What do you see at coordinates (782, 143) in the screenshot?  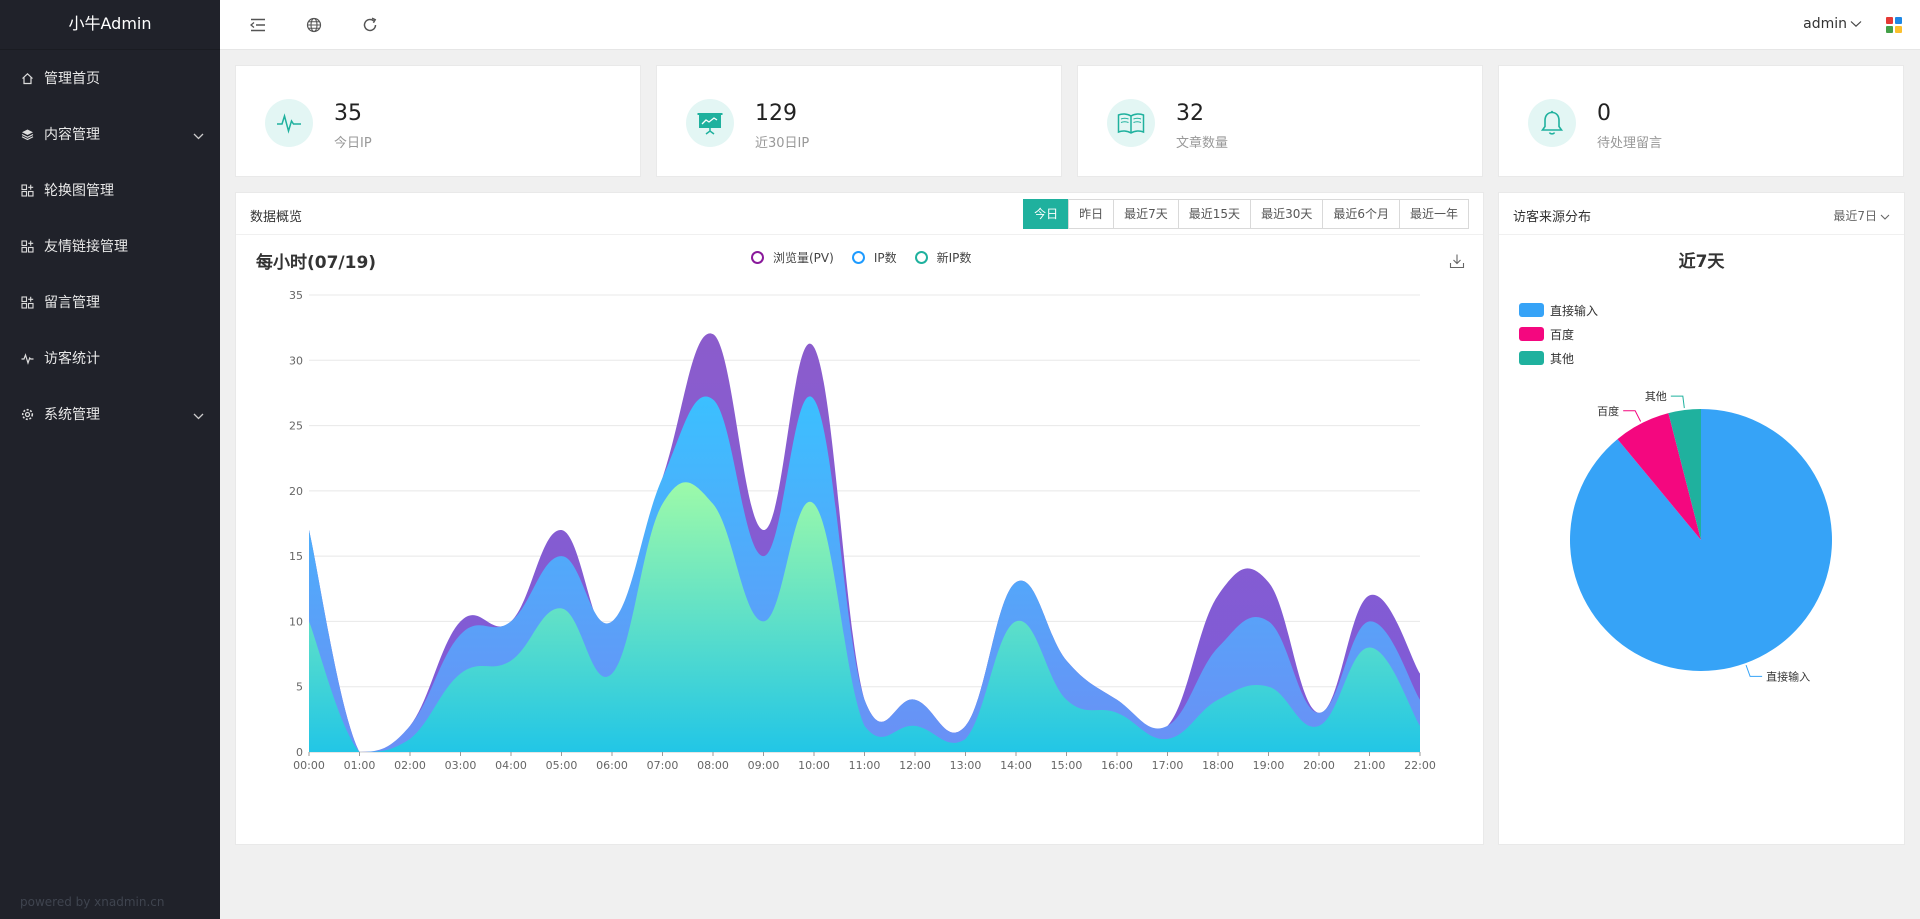 I see `stat-label: 近30日IP` at bounding box center [782, 143].